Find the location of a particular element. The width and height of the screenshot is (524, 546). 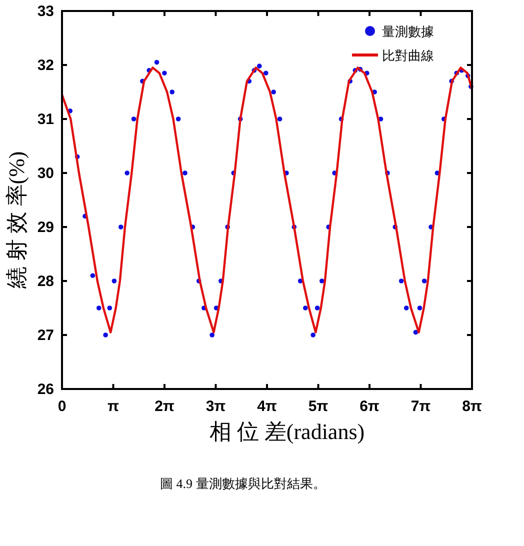

x-tick-label: 2π is located at coordinates (164, 406).